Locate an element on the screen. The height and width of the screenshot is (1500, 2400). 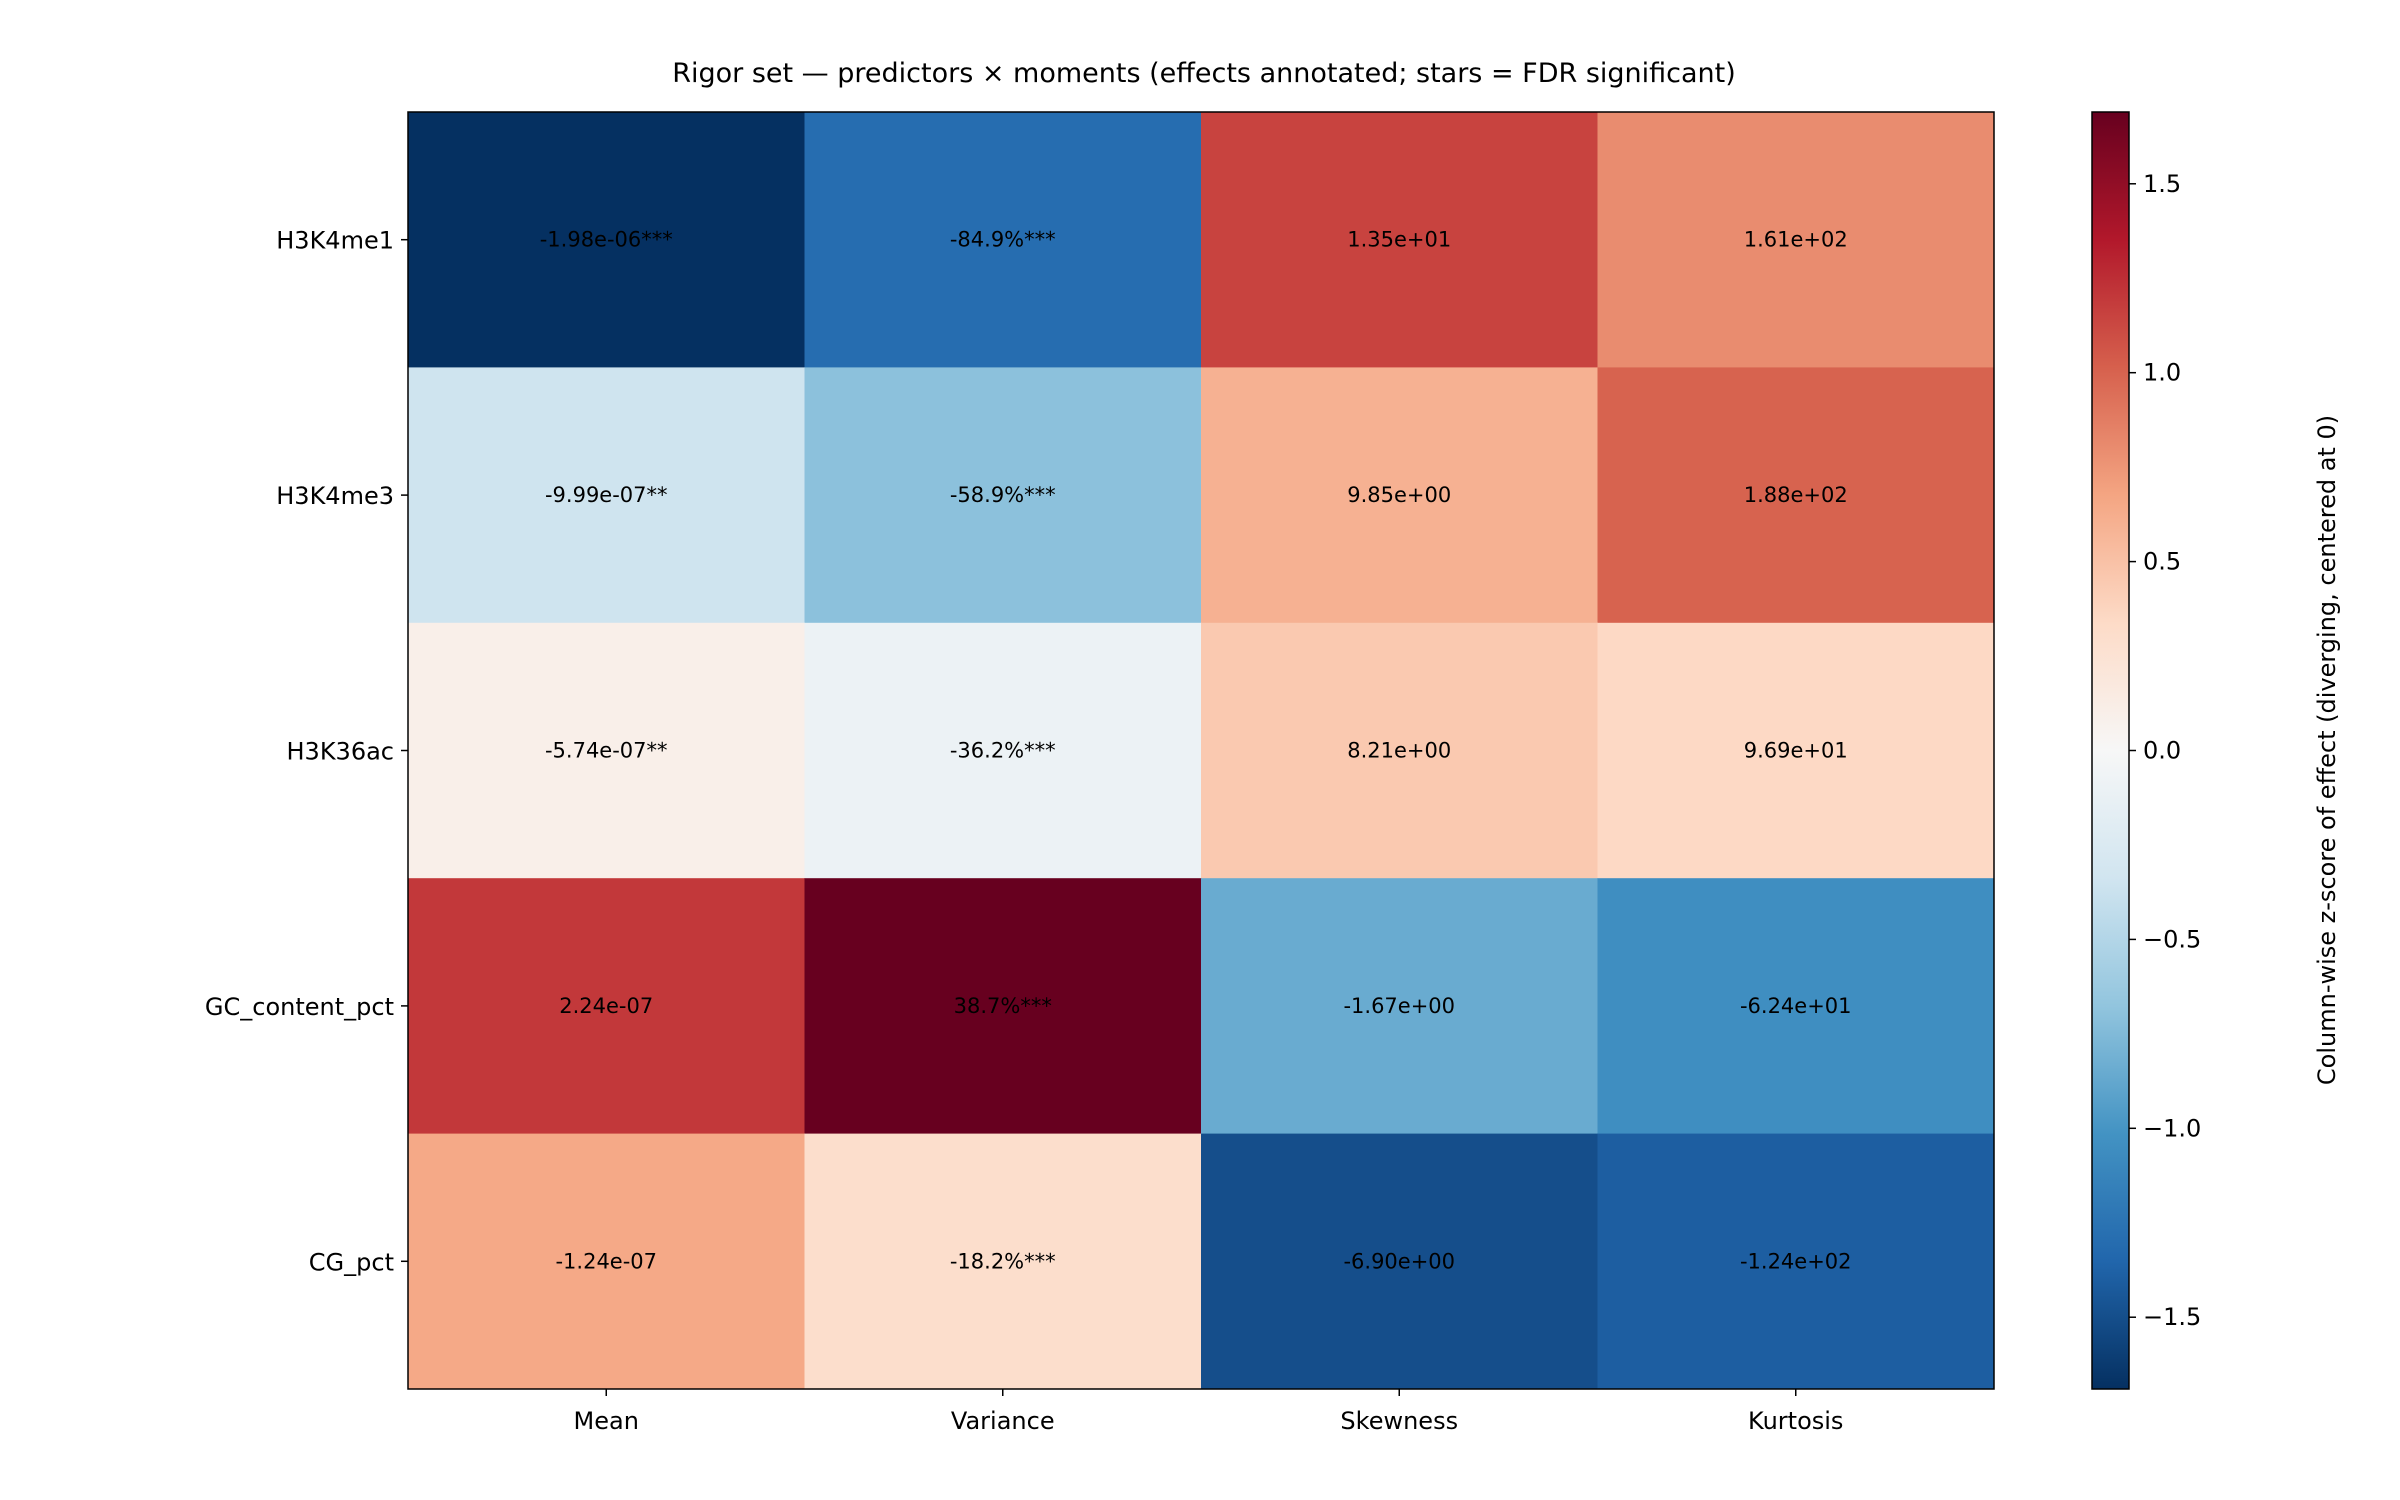
cell-annotation: -6.90e+00 is located at coordinates (1399, 1261).